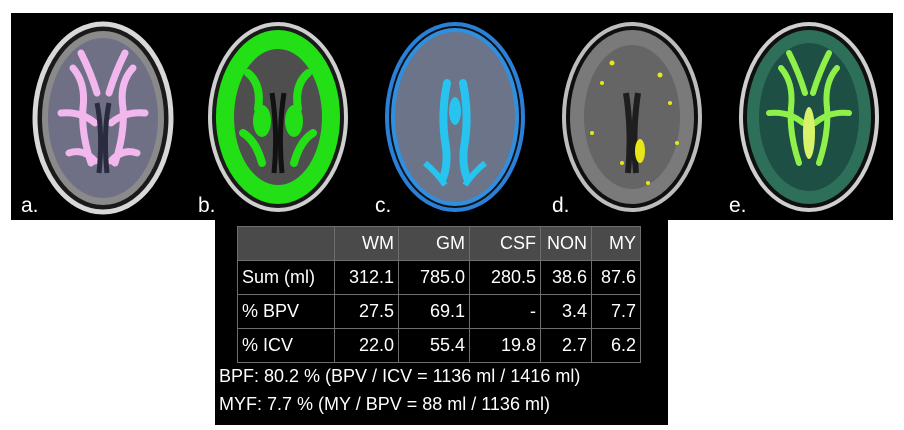 The image size is (904, 430). What do you see at coordinates (383, 205) in the screenshot?
I see `panel-label: c.` at bounding box center [383, 205].